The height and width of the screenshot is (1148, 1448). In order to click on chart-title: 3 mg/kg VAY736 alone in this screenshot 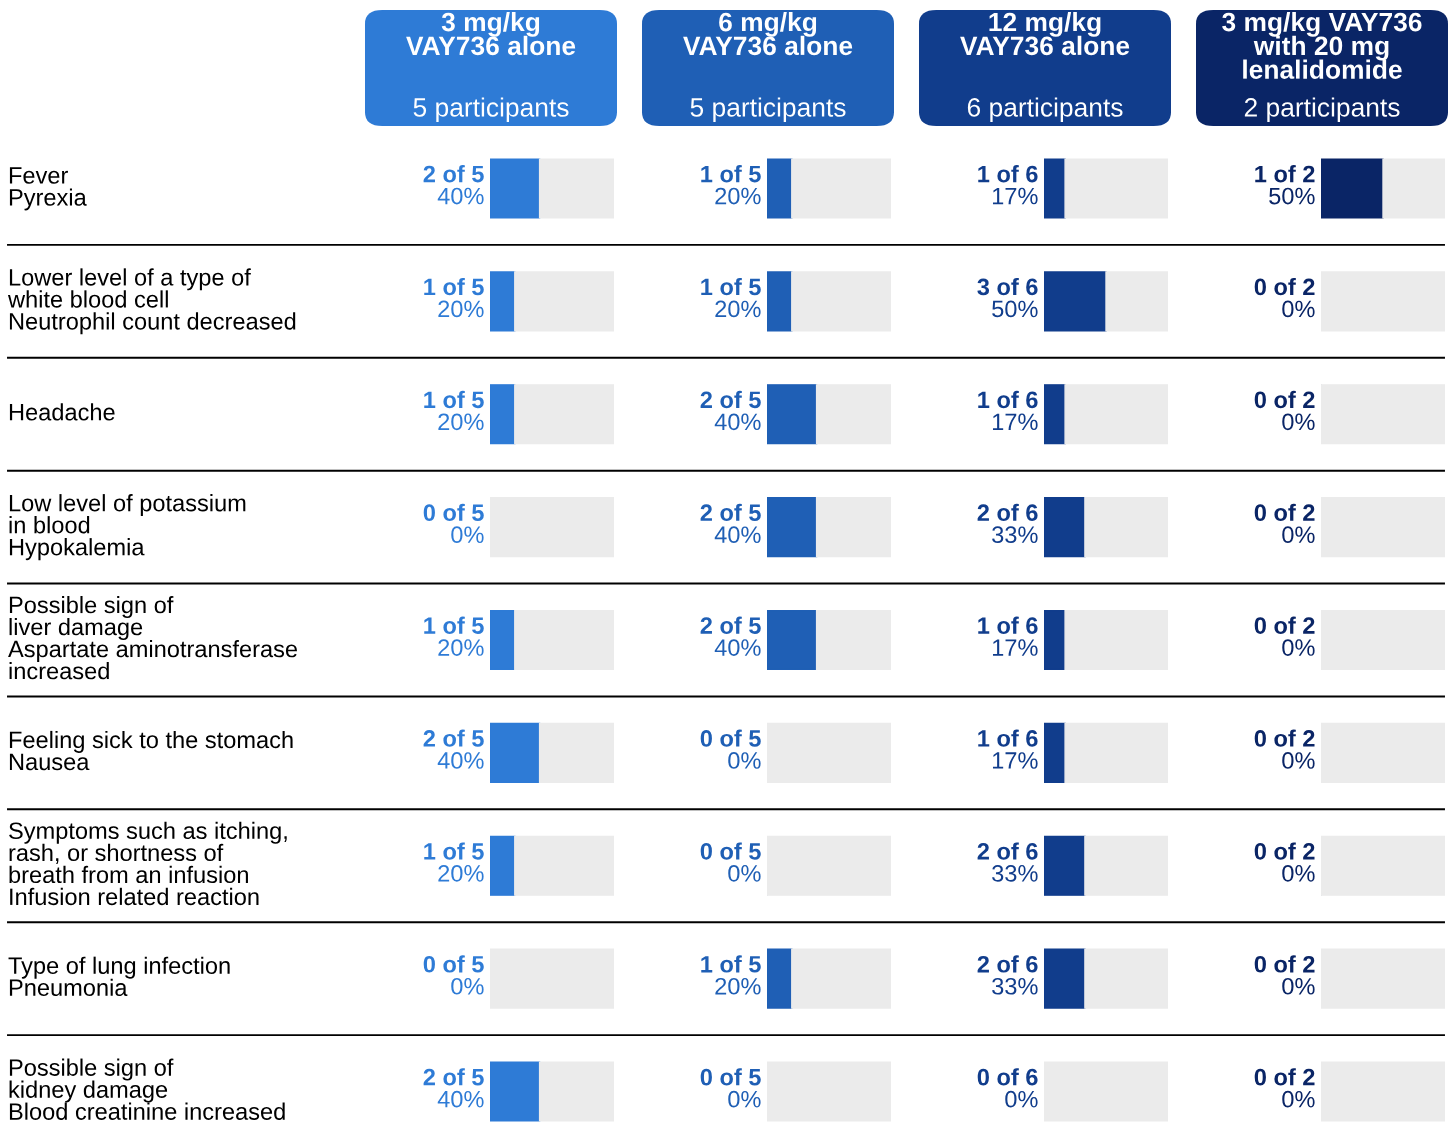, I will do `click(491, 34)`.